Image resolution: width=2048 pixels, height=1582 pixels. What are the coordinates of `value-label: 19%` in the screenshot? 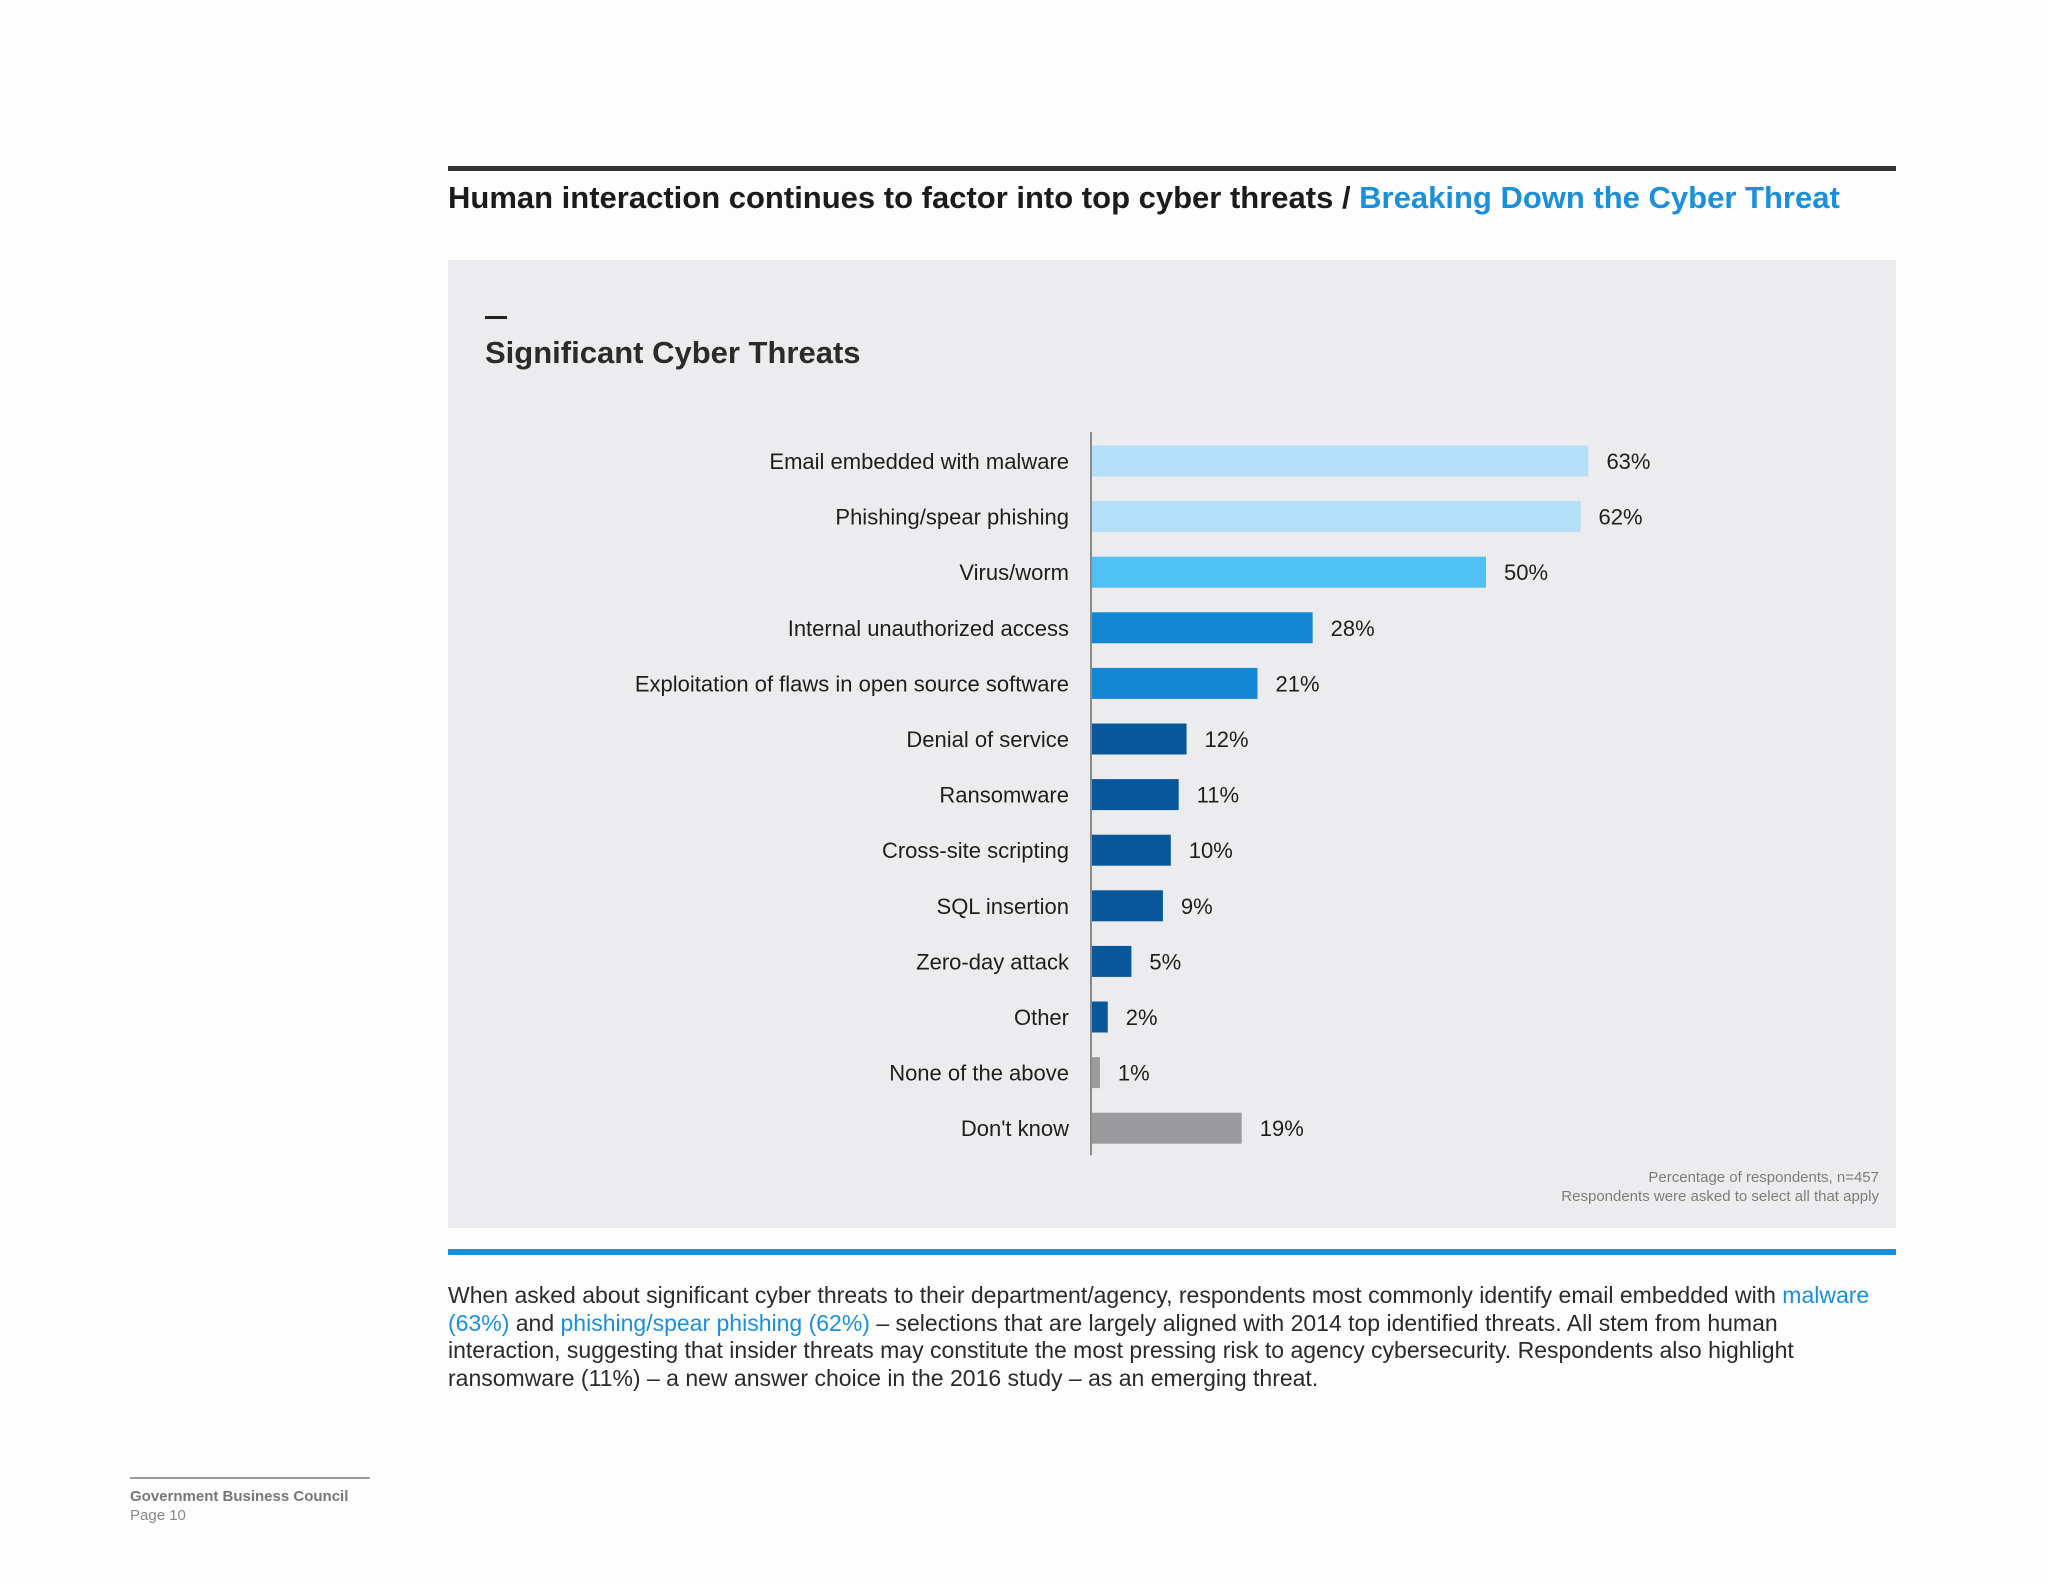 It's located at (1282, 1128).